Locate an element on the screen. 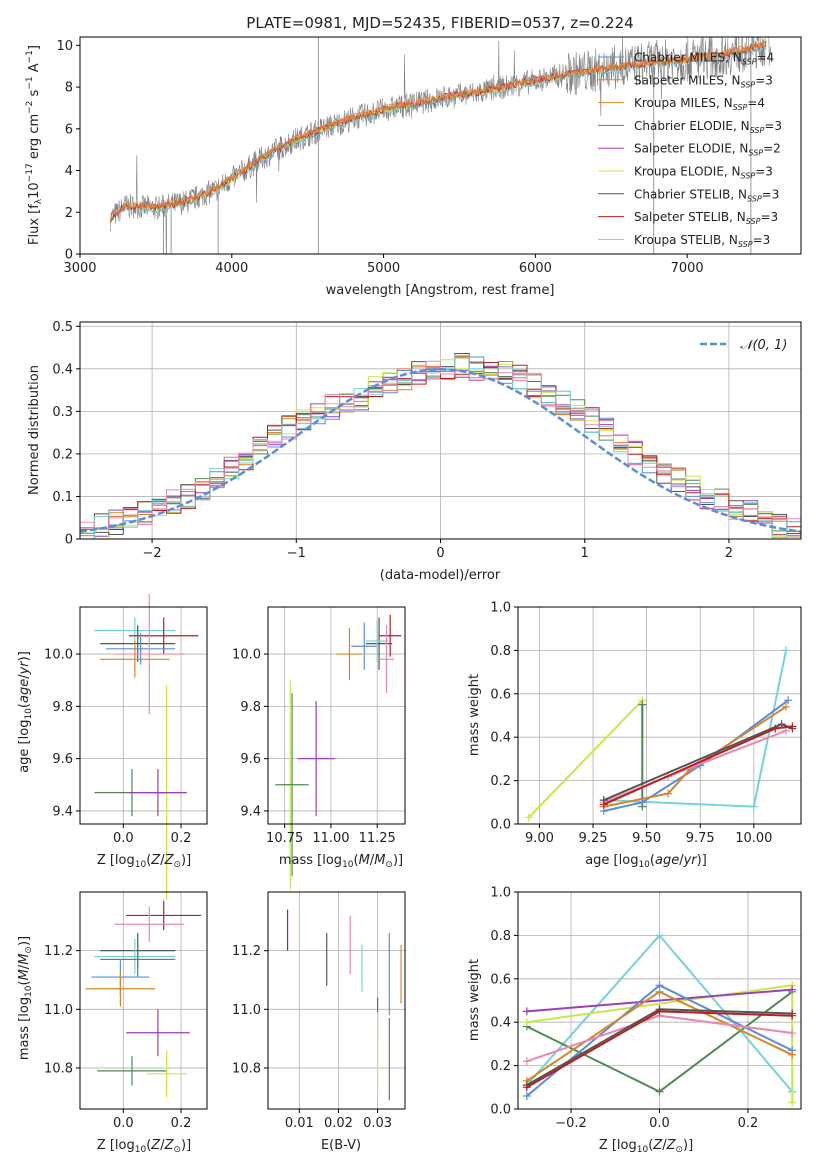 This screenshot has height=1170, width=819. legend-label: Salpeter MILES, NSSP=3 is located at coordinates (703, 81).